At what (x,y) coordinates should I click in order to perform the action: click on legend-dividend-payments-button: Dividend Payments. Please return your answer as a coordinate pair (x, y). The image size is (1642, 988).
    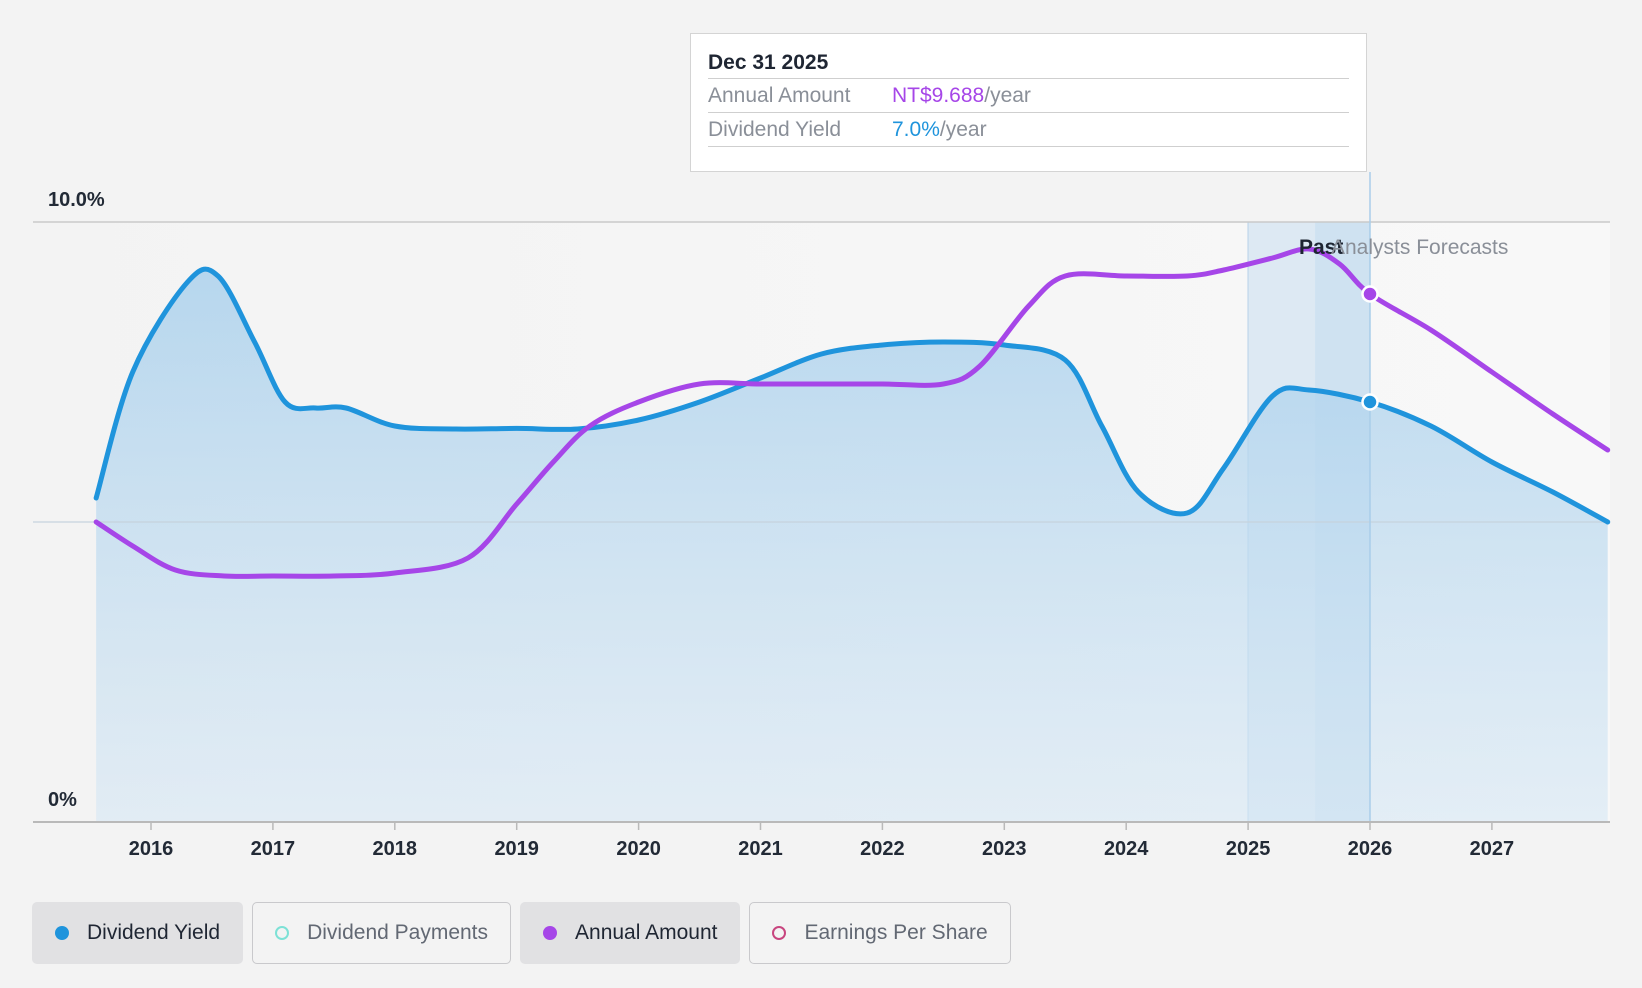
    Looking at the image, I should click on (382, 933).